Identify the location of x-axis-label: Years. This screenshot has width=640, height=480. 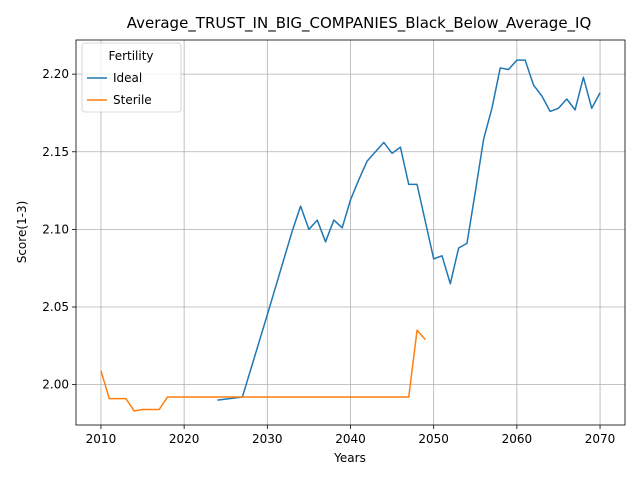
(349, 458).